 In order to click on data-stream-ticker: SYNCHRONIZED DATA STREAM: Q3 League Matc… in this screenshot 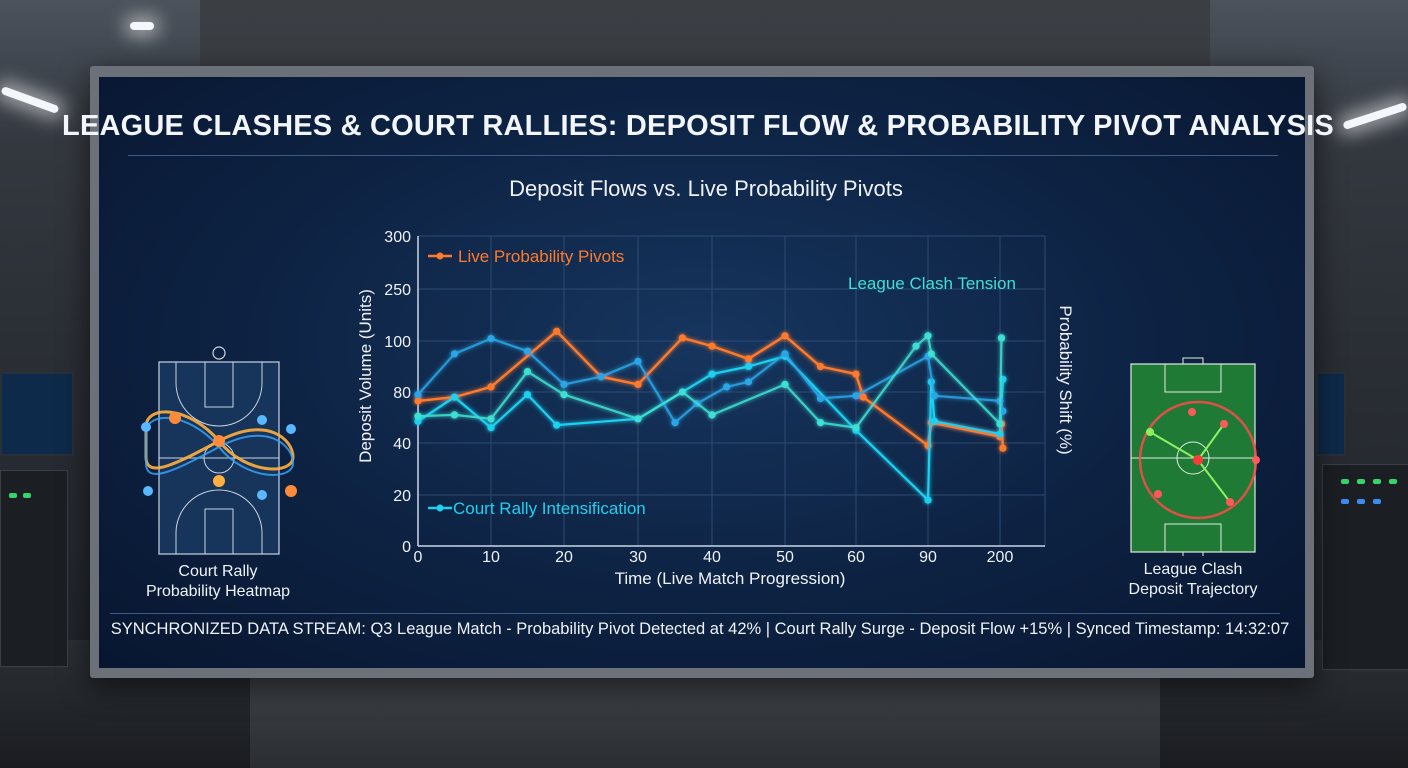, I will do `click(700, 629)`.